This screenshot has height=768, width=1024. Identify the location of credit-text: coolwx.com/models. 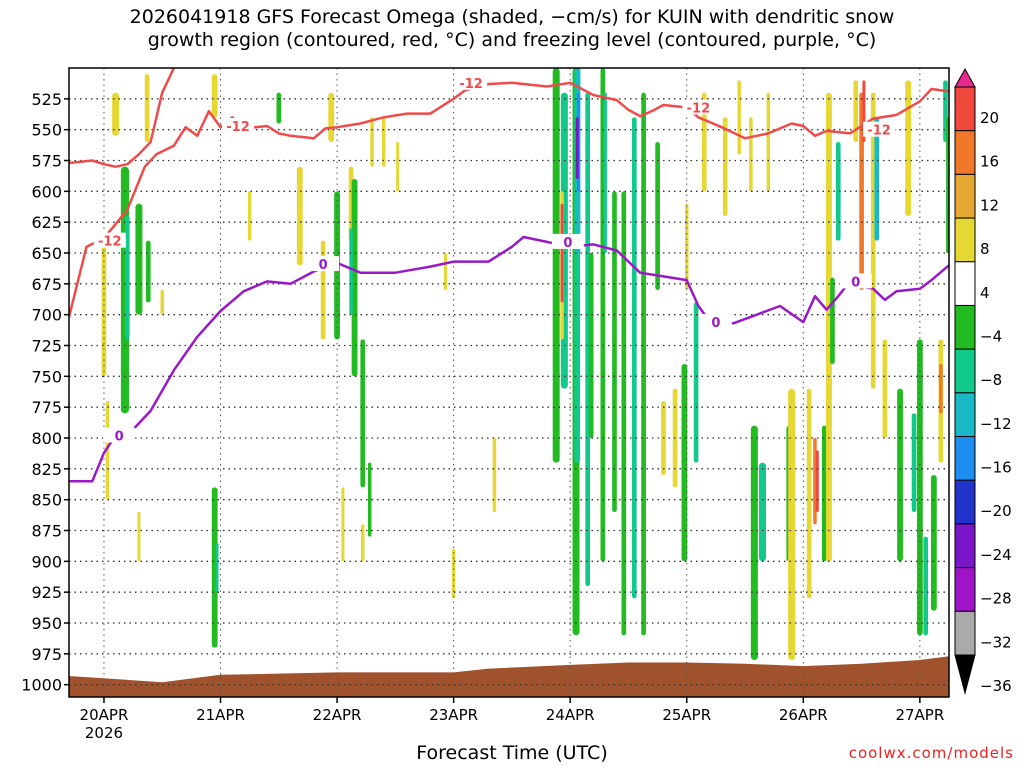
(931, 753).